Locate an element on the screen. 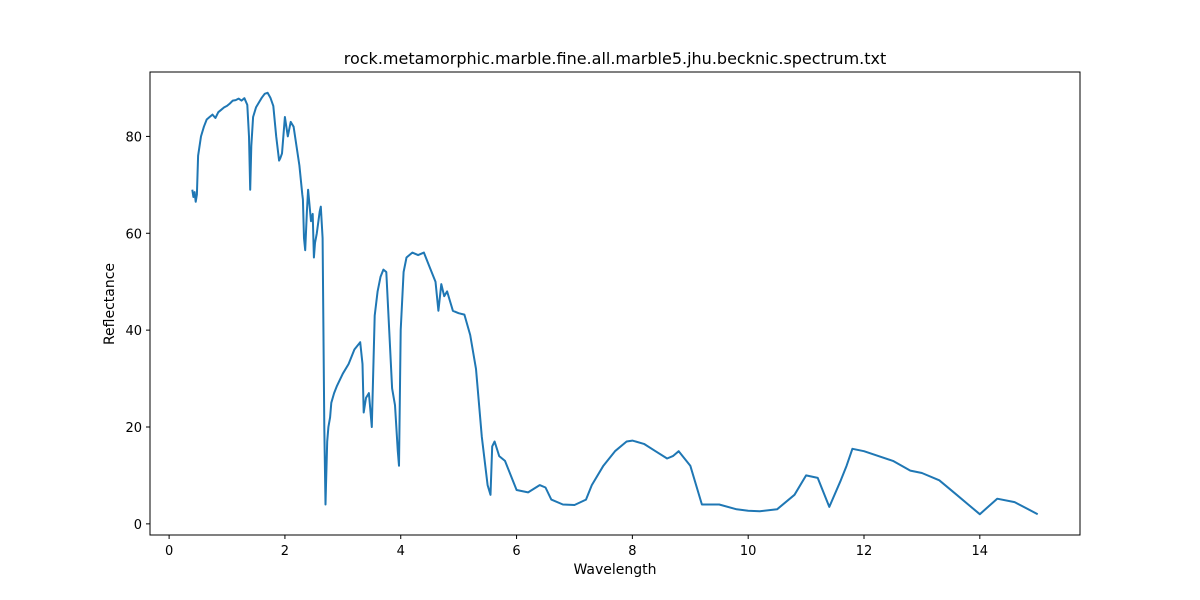 The width and height of the screenshot is (1200, 600). x-tick-label: 6 is located at coordinates (516, 551).